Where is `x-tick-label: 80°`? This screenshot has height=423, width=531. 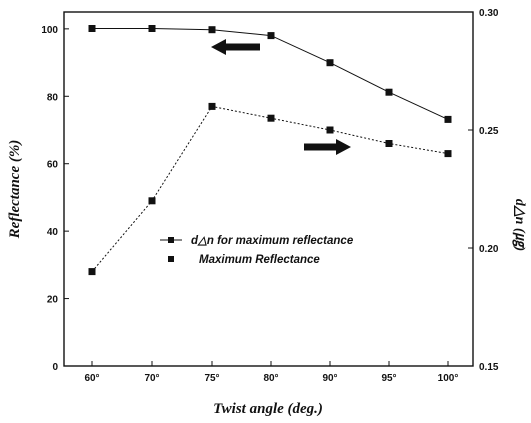
x-tick-label: 80° is located at coordinates (270, 378).